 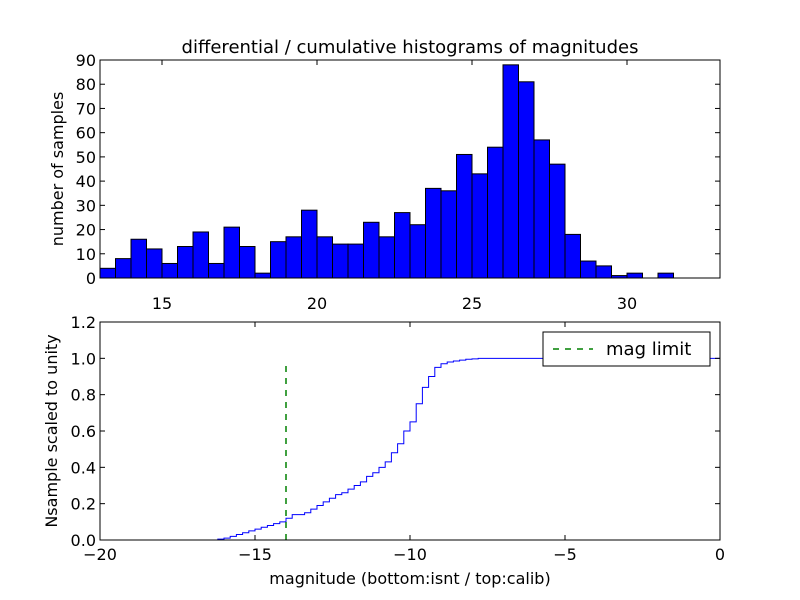 I want to click on histogram-ytick-label: 70, so click(x=86, y=108).